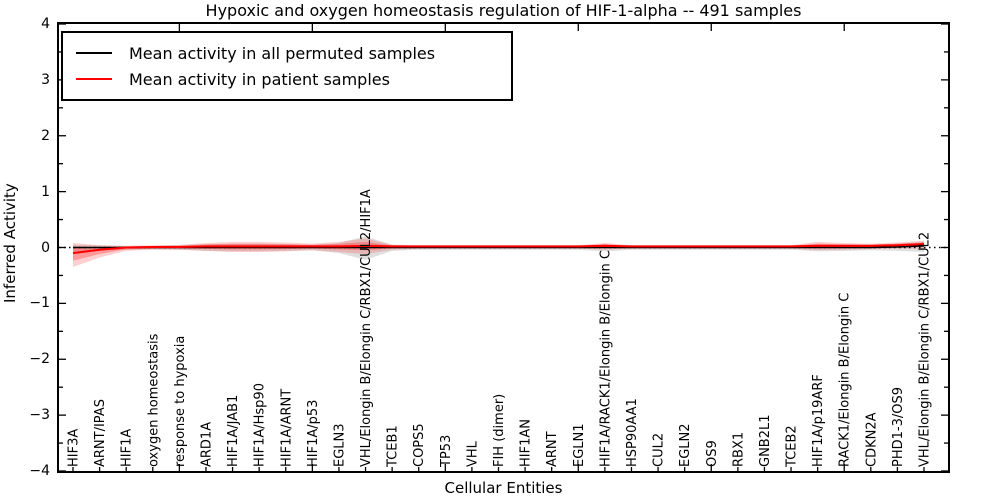 This screenshot has width=1000, height=500. What do you see at coordinates (10, 243) in the screenshot?
I see `y-axis-label: Inferred Activity` at bounding box center [10, 243].